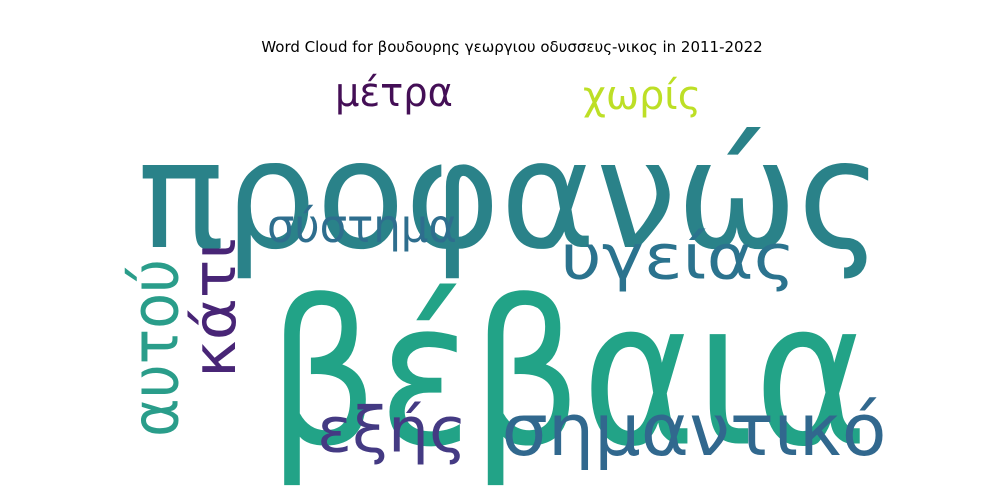 This screenshot has height=500, width=1000. I want to click on word-9: μέτρα, so click(394, 93).